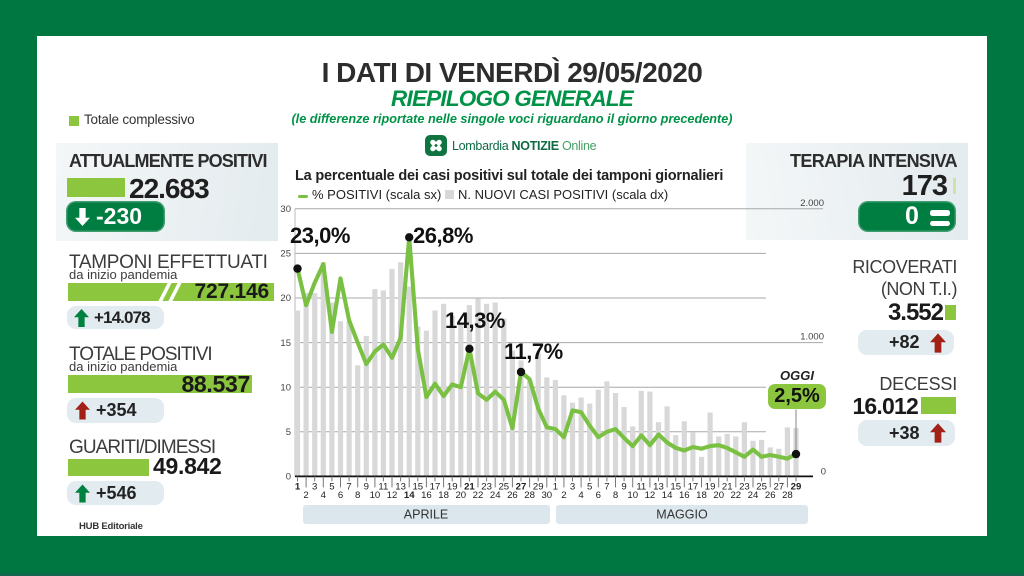 The width and height of the screenshot is (1024, 576). Describe the element at coordinates (812, 203) in the screenshot. I see `svg-text: 2.000` at that location.